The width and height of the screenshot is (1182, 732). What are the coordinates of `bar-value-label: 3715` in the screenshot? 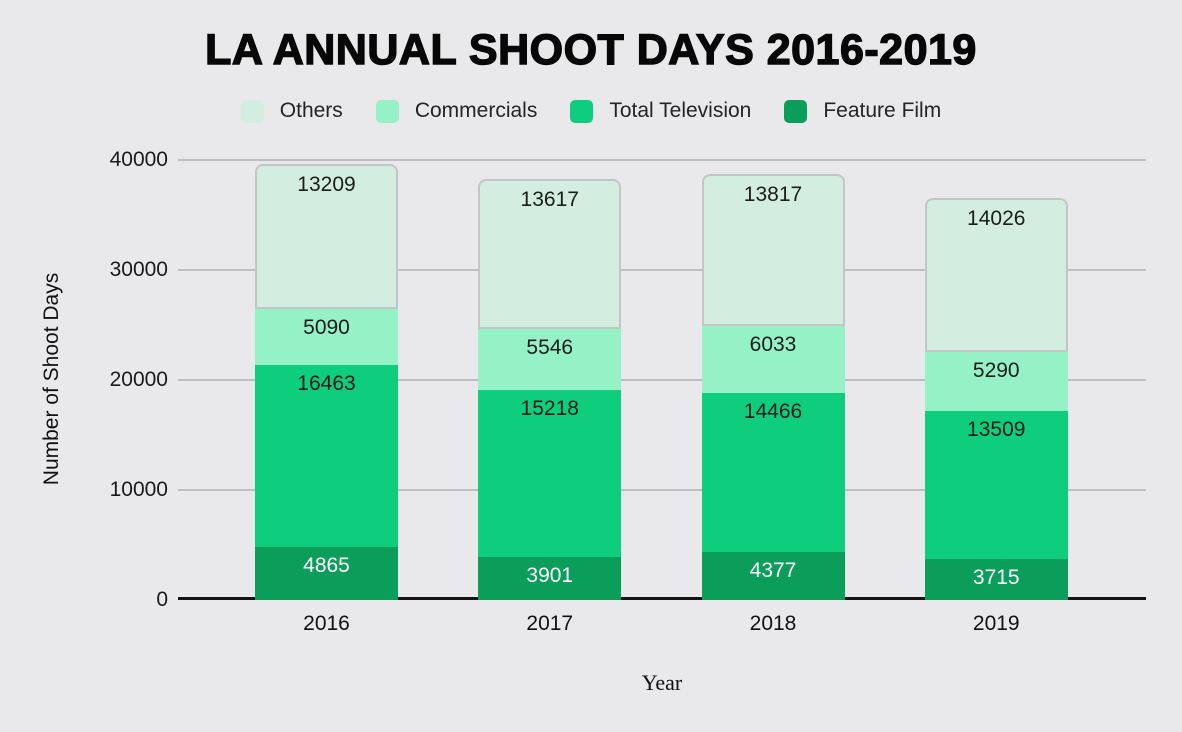 It's located at (996, 578).